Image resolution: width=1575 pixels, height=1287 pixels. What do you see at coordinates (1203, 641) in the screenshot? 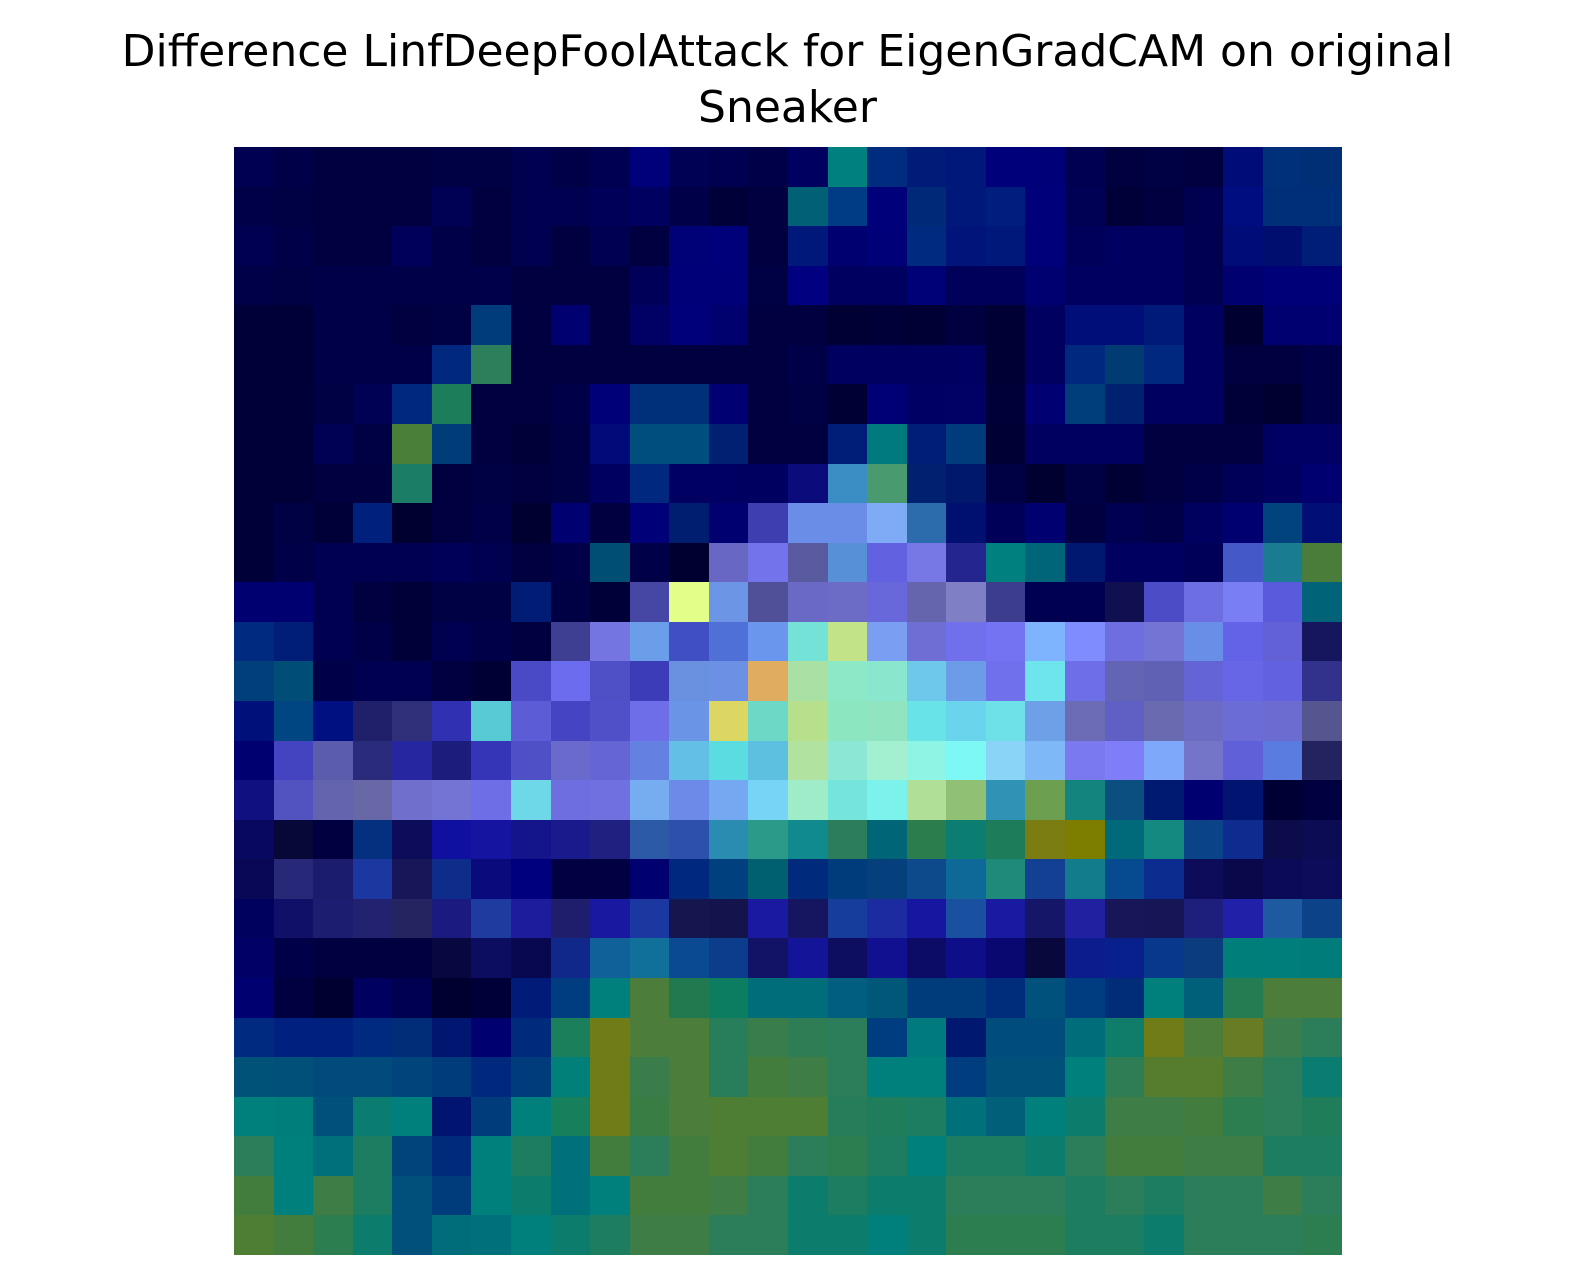
I see `heatmap-cell-r12-c24` at bounding box center [1203, 641].